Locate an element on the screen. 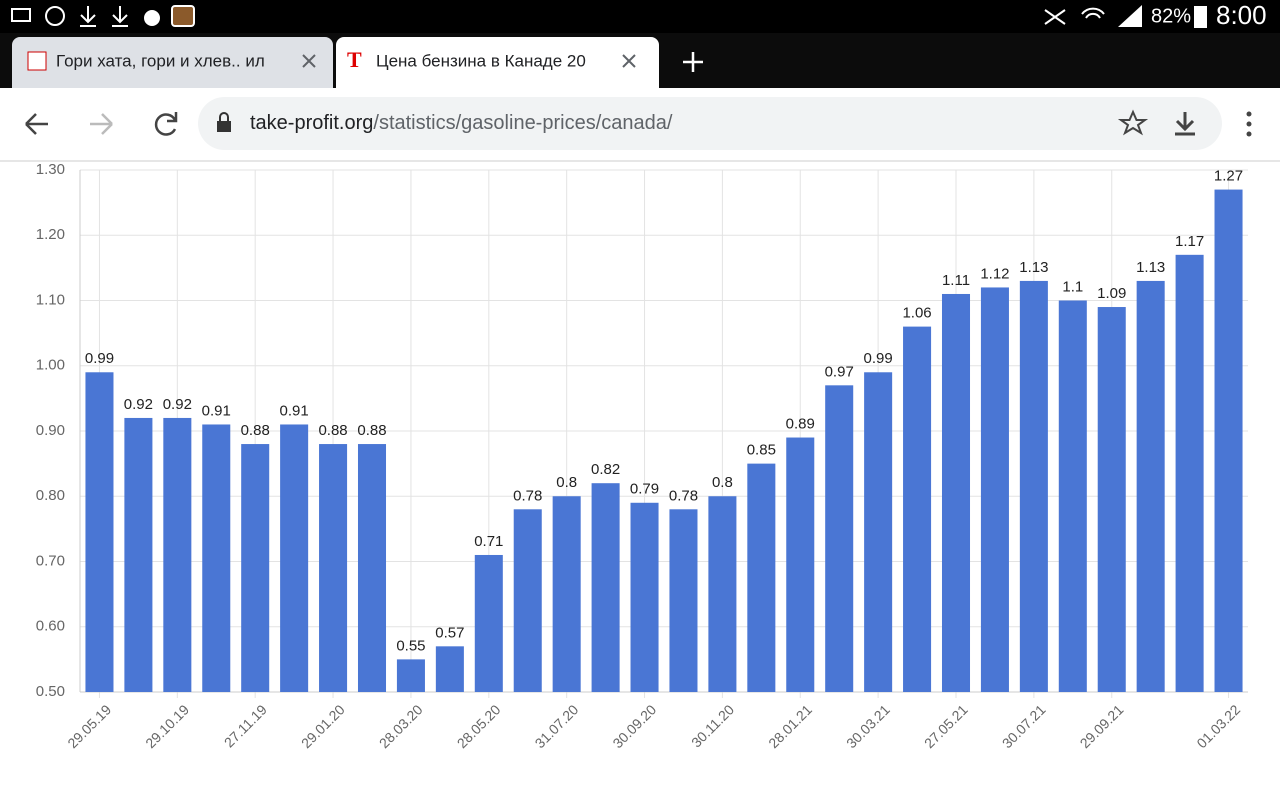 The width and height of the screenshot is (1280, 800). x-tick-label: 30.11.20 is located at coordinates (712, 725).